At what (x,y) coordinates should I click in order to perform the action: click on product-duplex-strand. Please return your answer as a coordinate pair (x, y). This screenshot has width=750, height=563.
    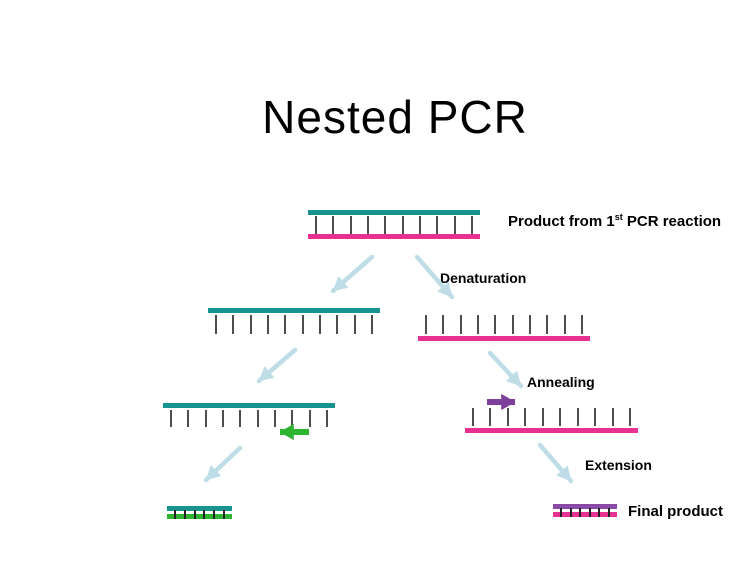
    Looking at the image, I should click on (394, 224).